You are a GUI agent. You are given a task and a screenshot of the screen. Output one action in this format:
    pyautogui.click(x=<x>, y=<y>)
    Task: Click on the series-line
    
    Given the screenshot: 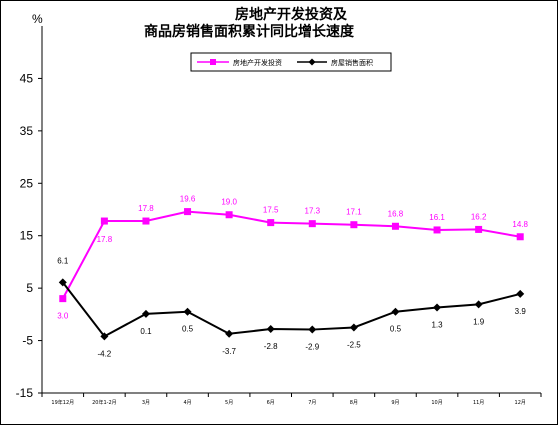 What is the action you would take?
    pyautogui.click(x=291, y=309)
    